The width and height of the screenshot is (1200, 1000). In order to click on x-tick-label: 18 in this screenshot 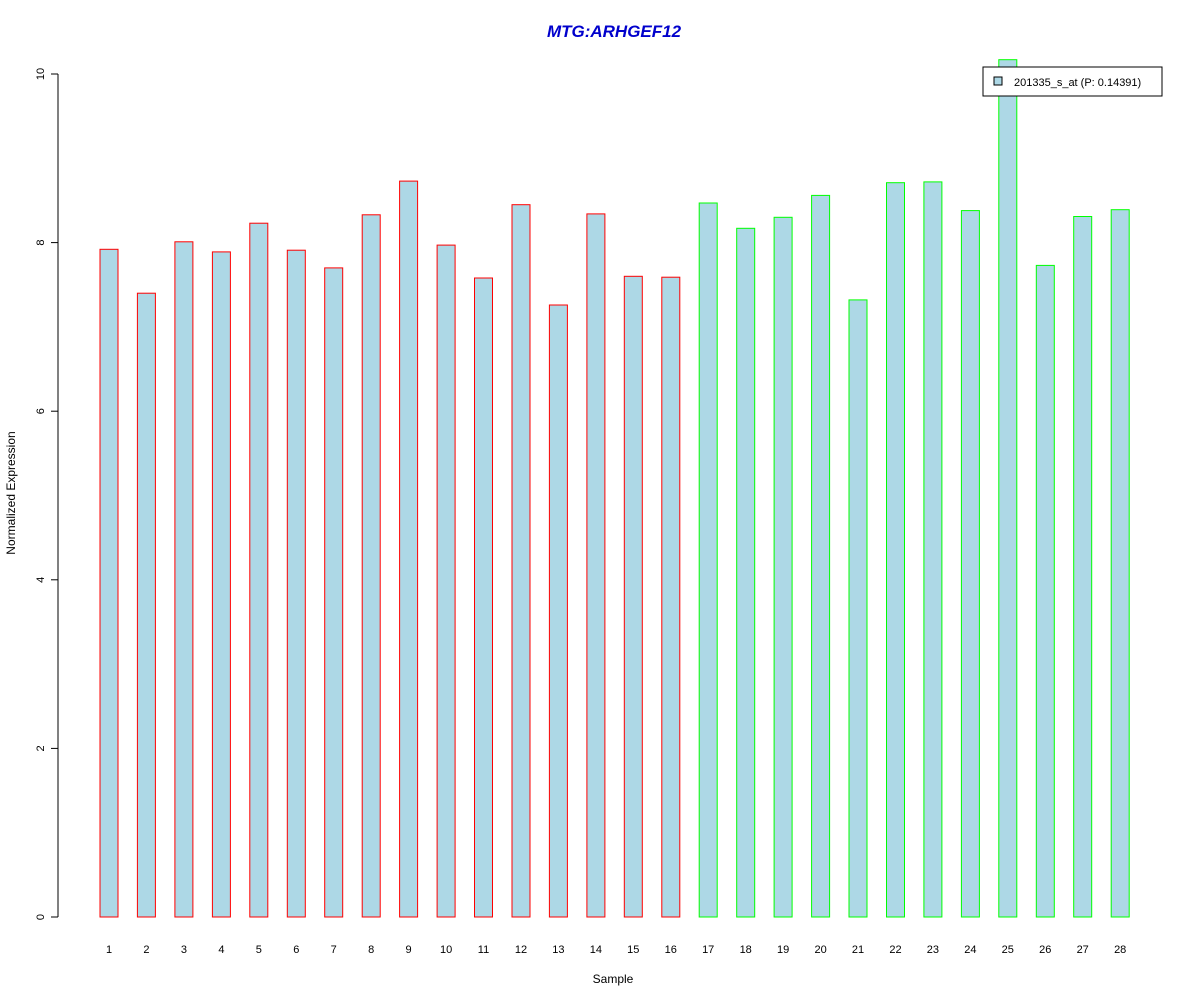, I will do `click(746, 950)`.